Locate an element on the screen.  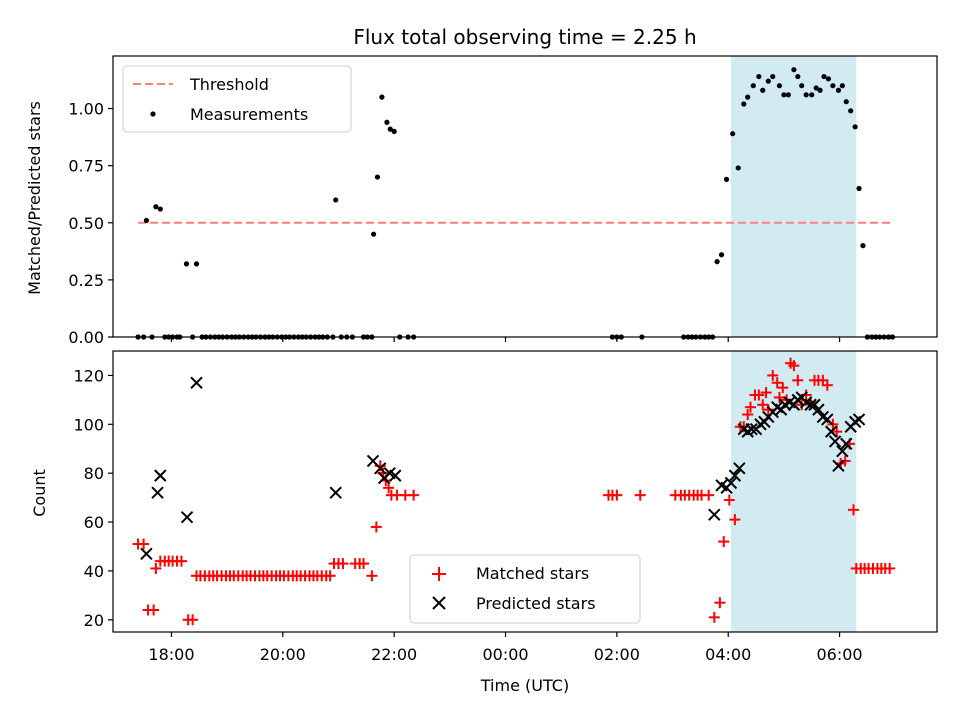
bottom-x-axis-label: Time (UTC) is located at coordinates (524, 685).